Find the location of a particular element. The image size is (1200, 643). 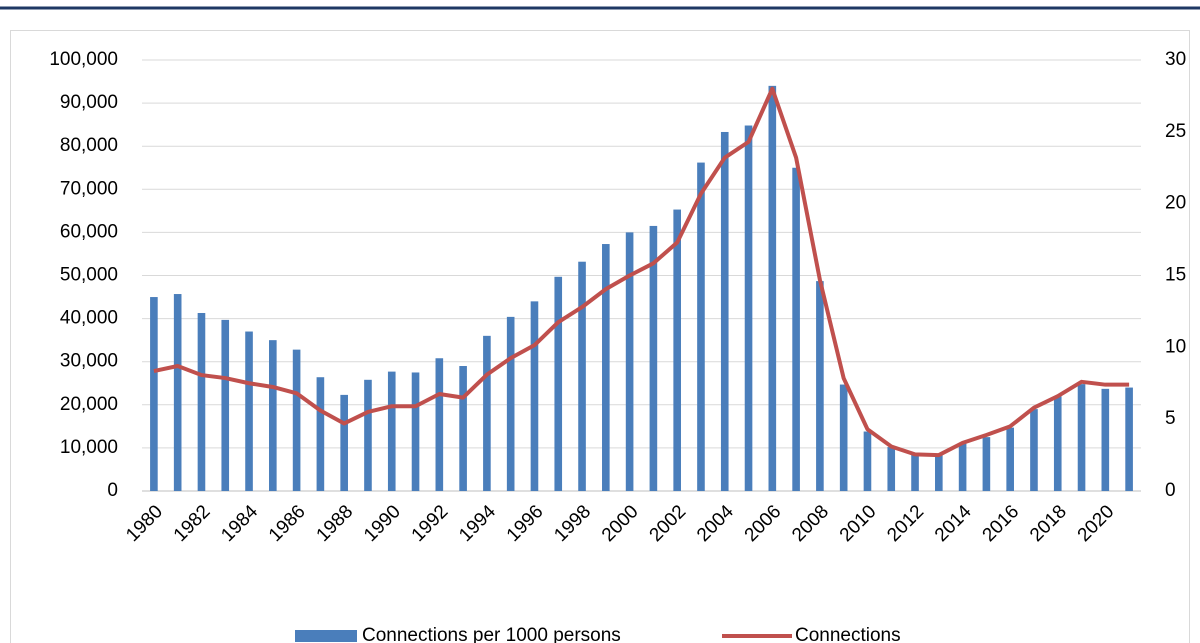

y-tick-label: 60,000 is located at coordinates (89, 231).